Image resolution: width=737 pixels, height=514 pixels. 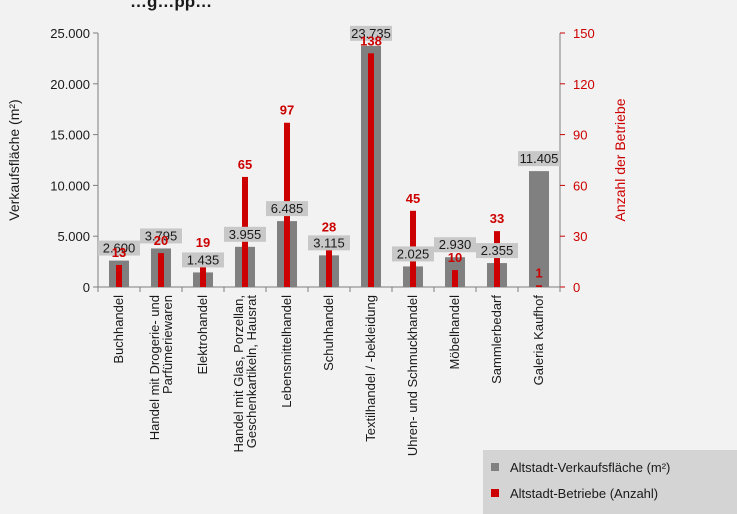 What do you see at coordinates (14, 159) in the screenshot?
I see `y-axis-title: Verkaufsfläche (m²)` at bounding box center [14, 159].